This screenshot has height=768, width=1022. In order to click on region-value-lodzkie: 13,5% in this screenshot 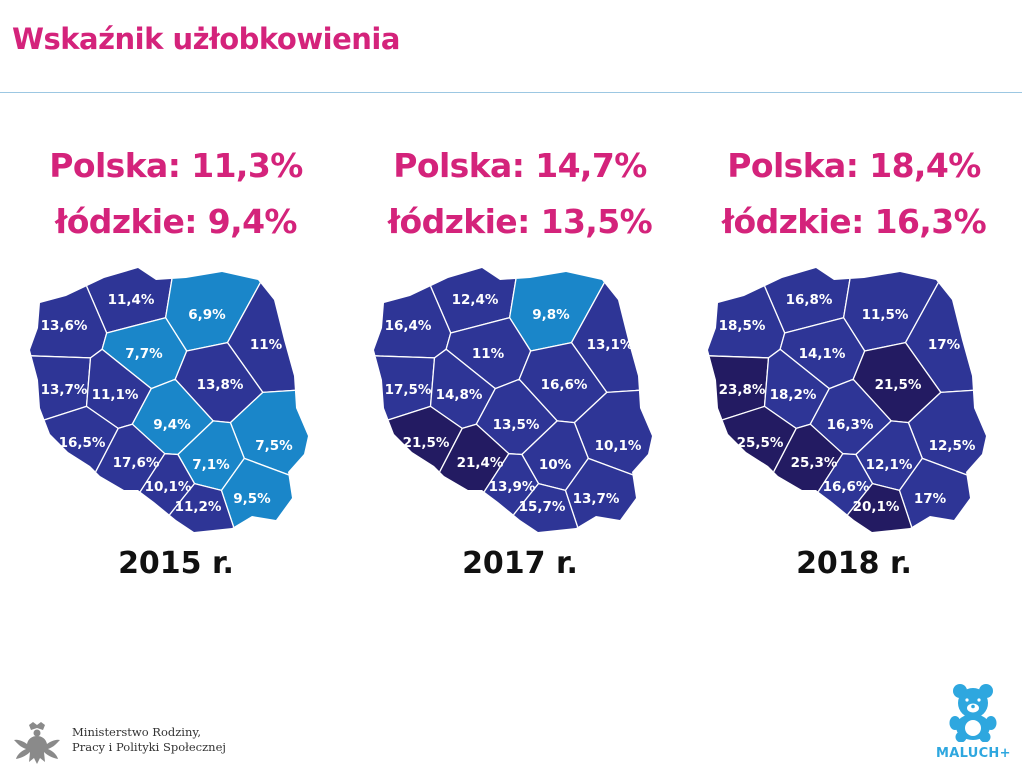, I will do `click(516, 425)`.